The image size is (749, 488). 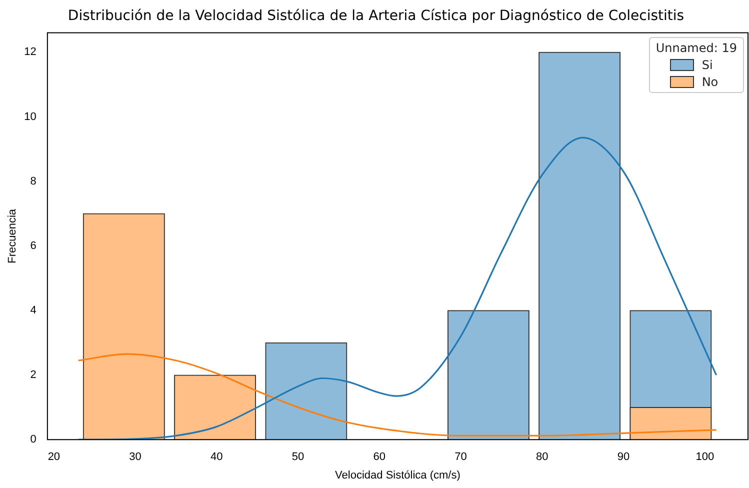 I want to click on x-tick-label: 70, so click(x=460, y=457).